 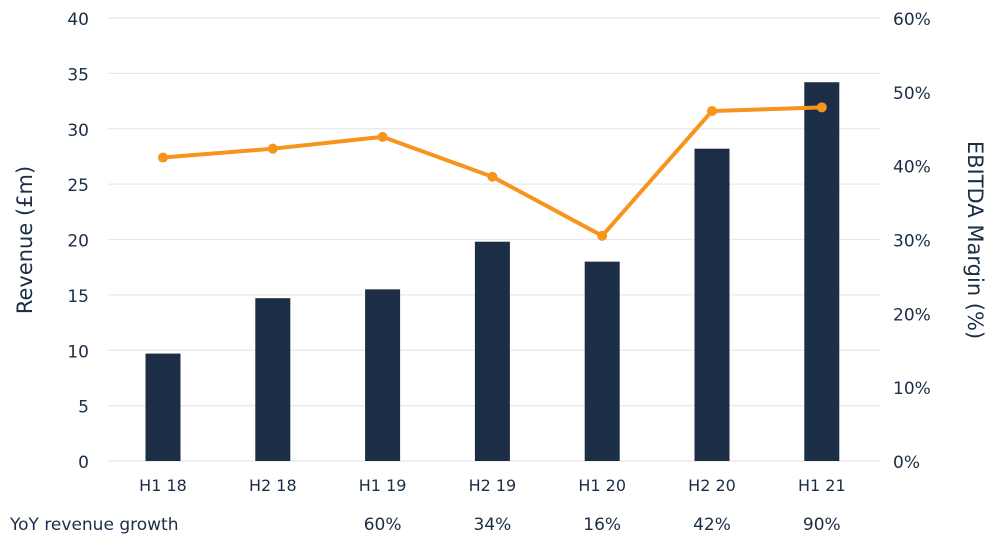 What do you see at coordinates (912, 242) in the screenshot?
I see `y-tick-right: 30%` at bounding box center [912, 242].